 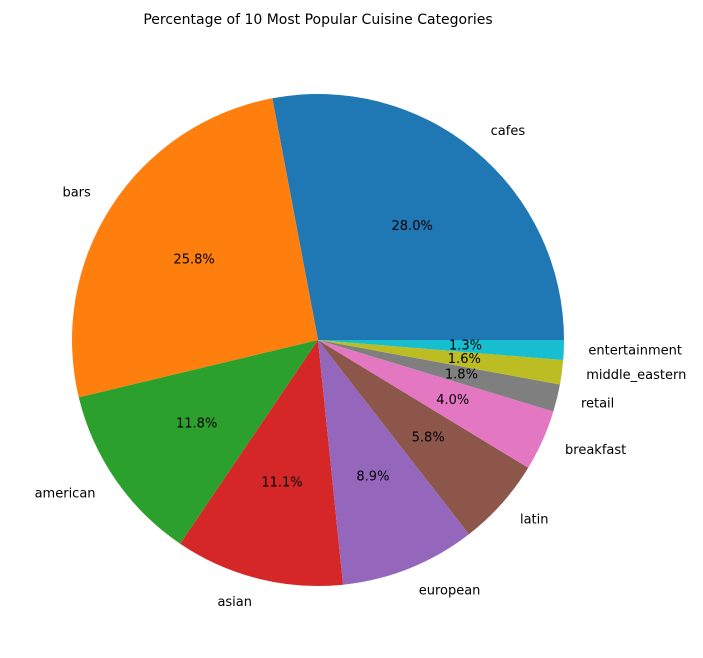 I want to click on pct-label-european: 8.9%, so click(x=372, y=476).